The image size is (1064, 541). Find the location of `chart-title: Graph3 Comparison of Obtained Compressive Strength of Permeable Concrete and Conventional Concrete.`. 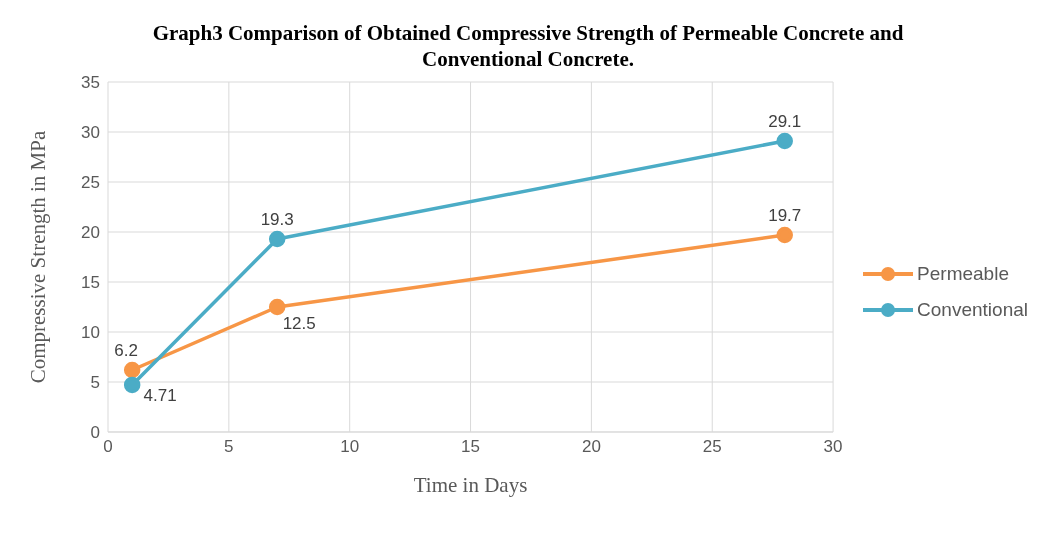

chart-title: Graph3 Comparison of Obtained Compressive Strength of Permeable Concrete and Conventional Concrete. is located at coordinates (528, 46).